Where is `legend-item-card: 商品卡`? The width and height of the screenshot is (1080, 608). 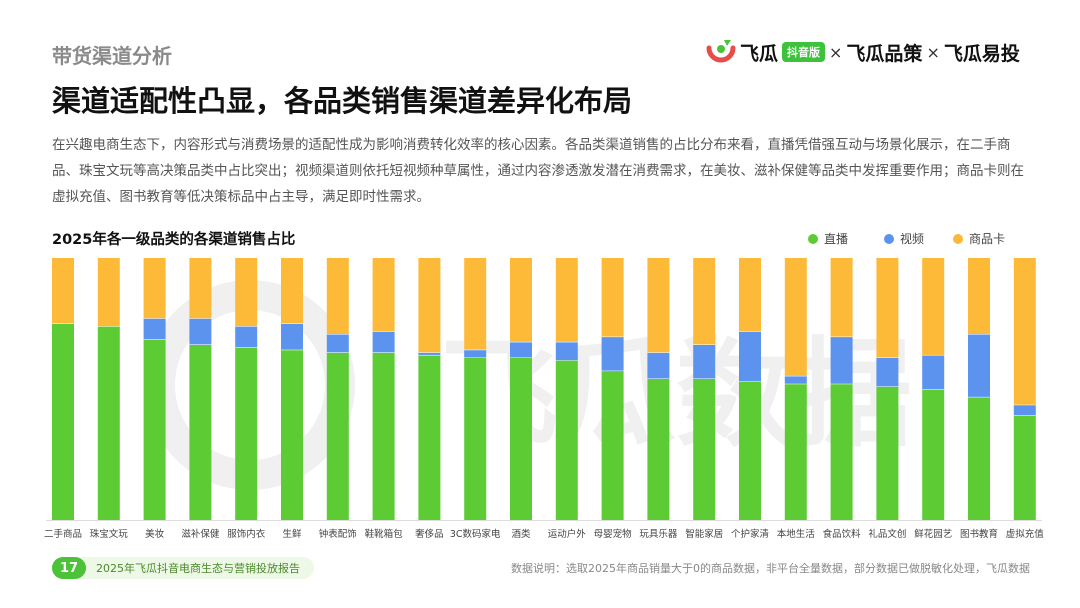
legend-item-card: 商品卡 is located at coordinates (979, 238).